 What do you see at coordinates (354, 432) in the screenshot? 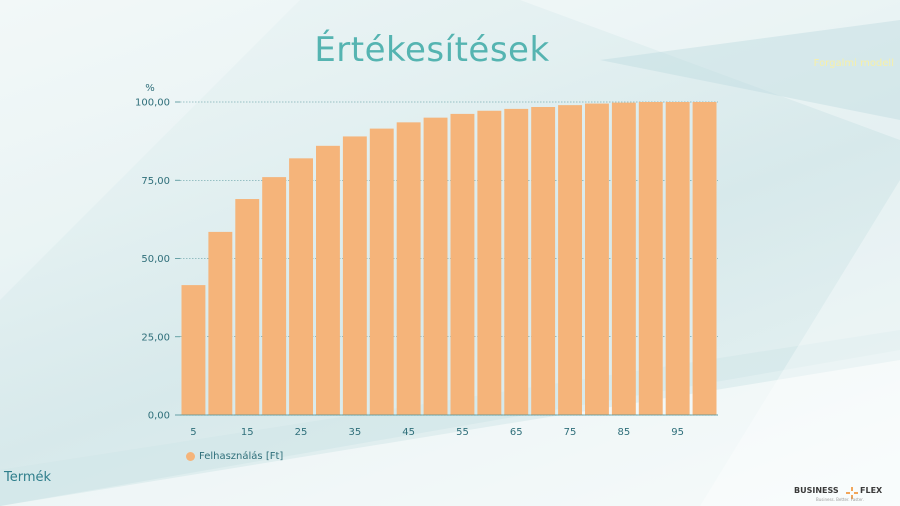
I see `x-tick-label: 35` at bounding box center [354, 432].